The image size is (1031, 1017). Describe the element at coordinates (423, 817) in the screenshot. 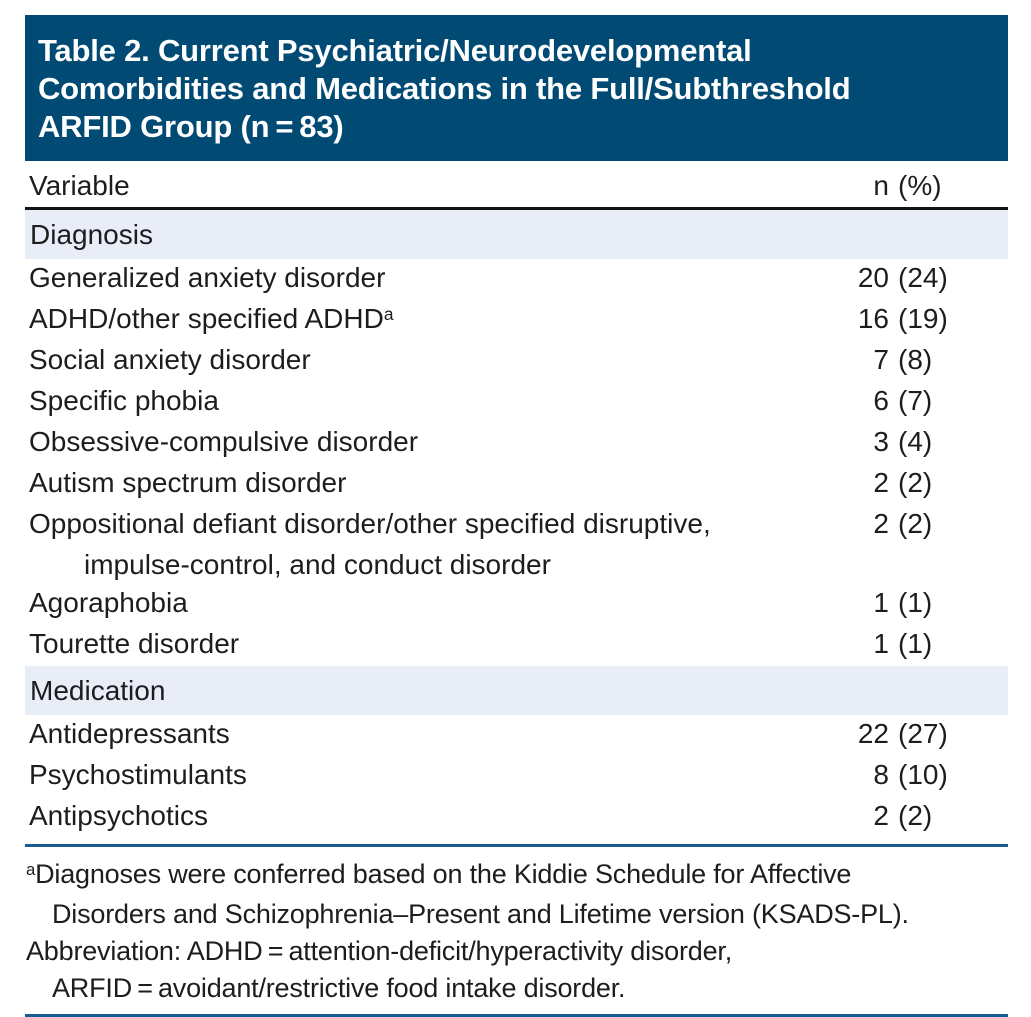

I see `row-label: Antipsychotics` at that location.